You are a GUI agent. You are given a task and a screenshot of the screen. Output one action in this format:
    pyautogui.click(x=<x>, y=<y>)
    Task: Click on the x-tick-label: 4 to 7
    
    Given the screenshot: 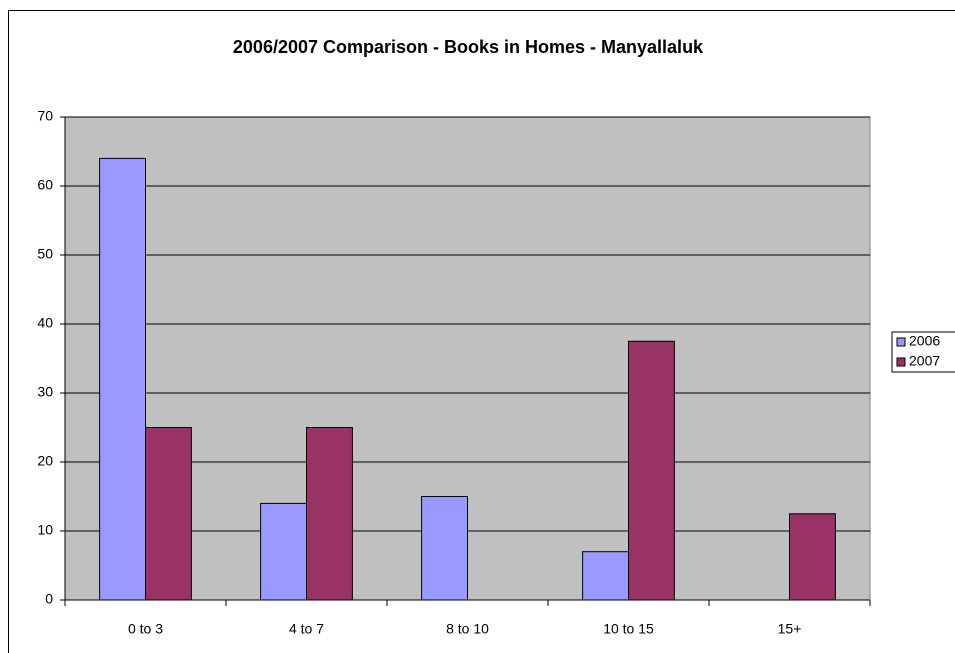 What is the action you would take?
    pyautogui.click(x=306, y=629)
    